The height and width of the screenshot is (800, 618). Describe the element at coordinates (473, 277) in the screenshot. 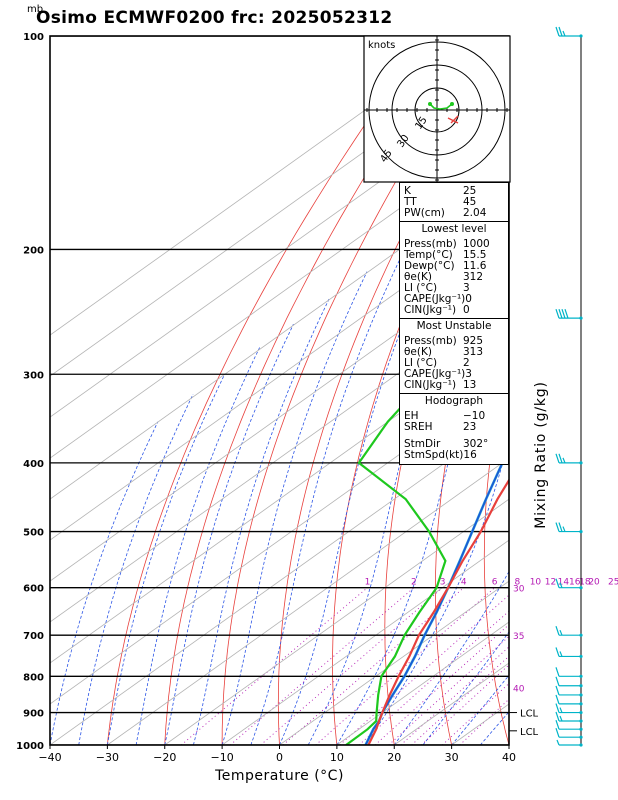

I see `index-value: 312` at that location.